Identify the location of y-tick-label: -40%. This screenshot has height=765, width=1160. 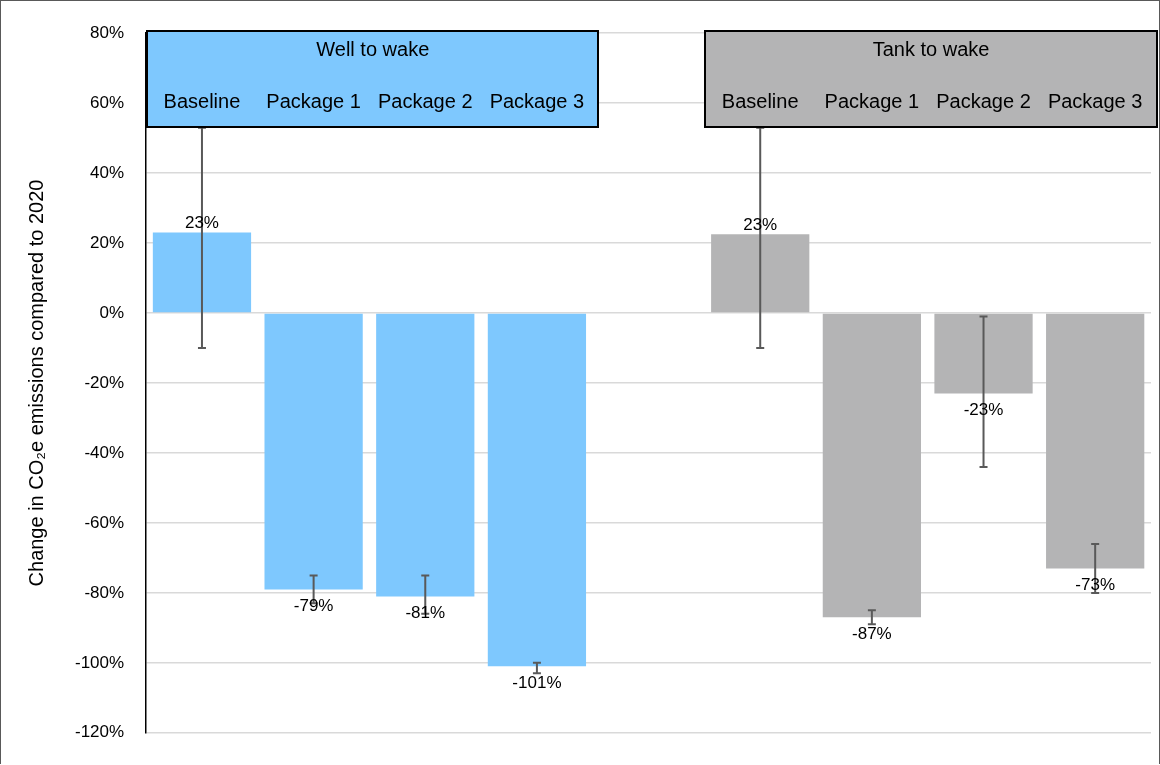
(104, 452).